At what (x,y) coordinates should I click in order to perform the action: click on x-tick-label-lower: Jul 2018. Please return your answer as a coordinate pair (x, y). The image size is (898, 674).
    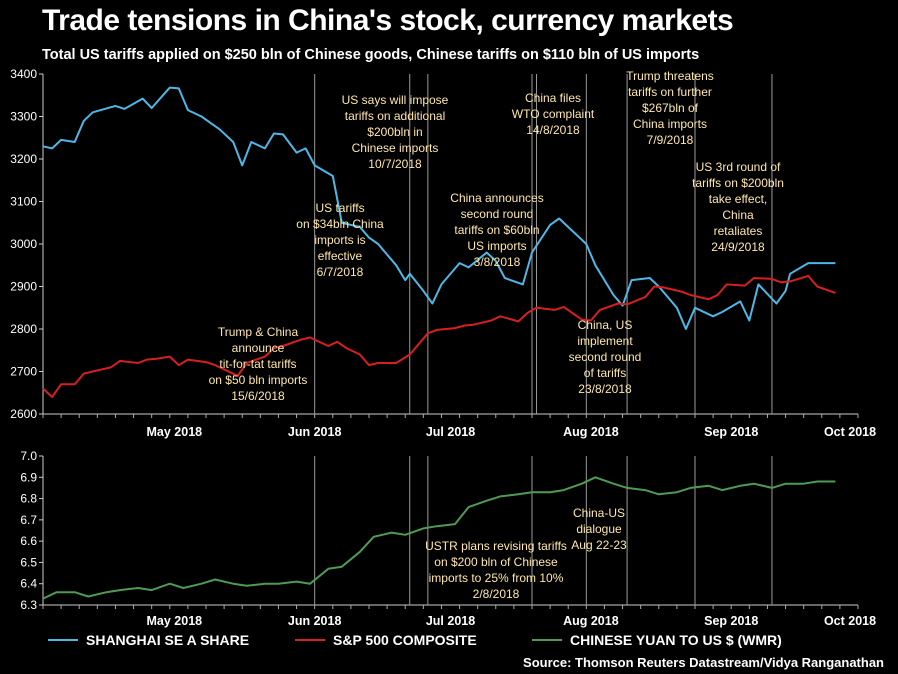
    Looking at the image, I should click on (450, 621).